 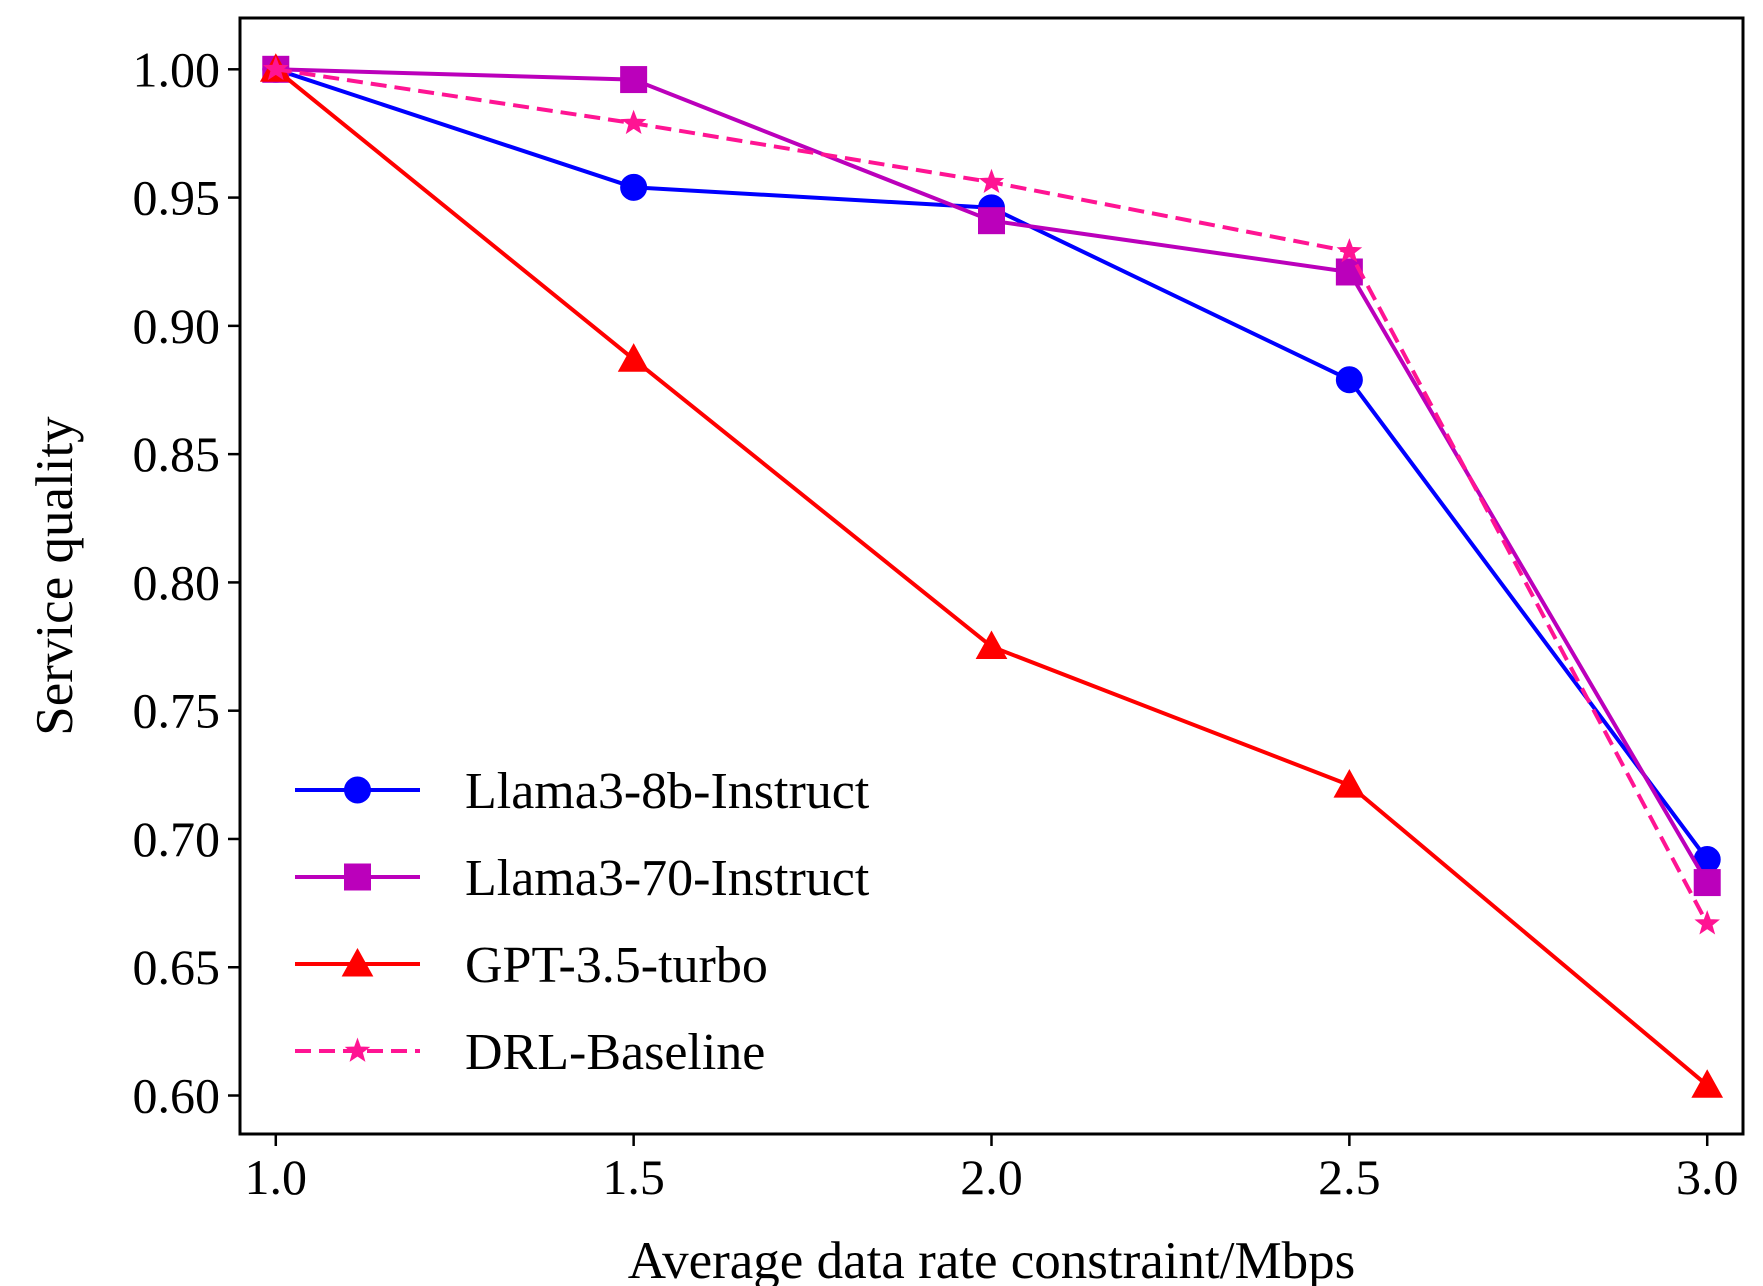 I want to click on legend-label: GPT-3.5-turbo, so click(x=616, y=965).